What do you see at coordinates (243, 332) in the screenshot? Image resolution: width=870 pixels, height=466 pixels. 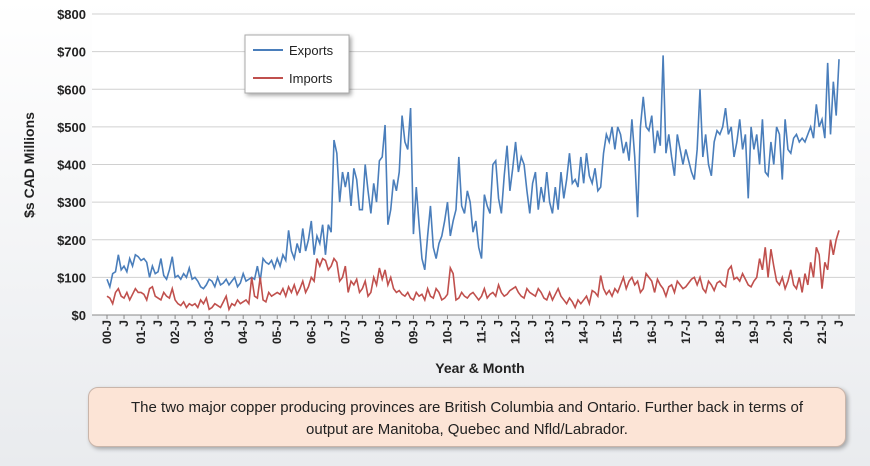 I see `x-tick-label: 04-J` at bounding box center [243, 332].